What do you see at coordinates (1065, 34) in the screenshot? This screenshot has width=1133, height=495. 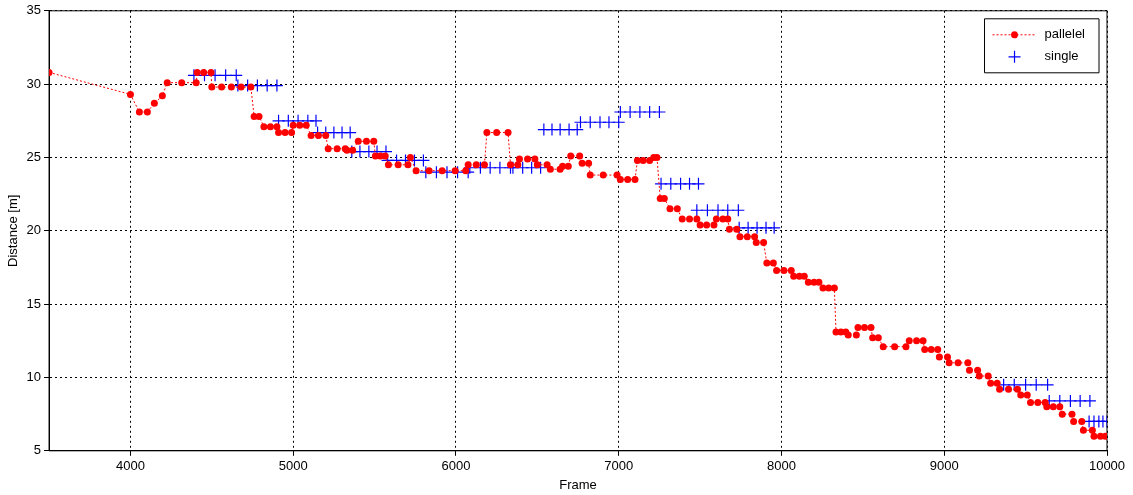 I see `legend-label: pallelel` at bounding box center [1065, 34].